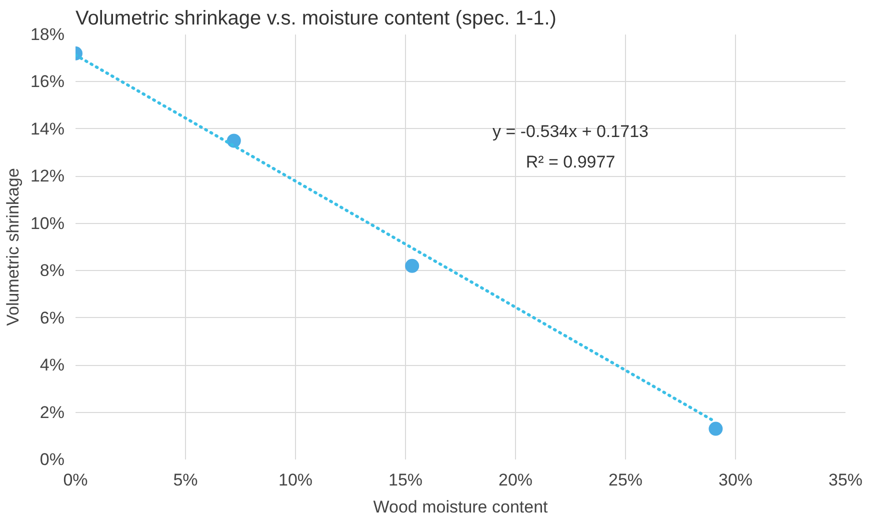 This screenshot has width=875, height=519. What do you see at coordinates (52, 270) in the screenshot?
I see `y-tick-label: 8%` at bounding box center [52, 270].